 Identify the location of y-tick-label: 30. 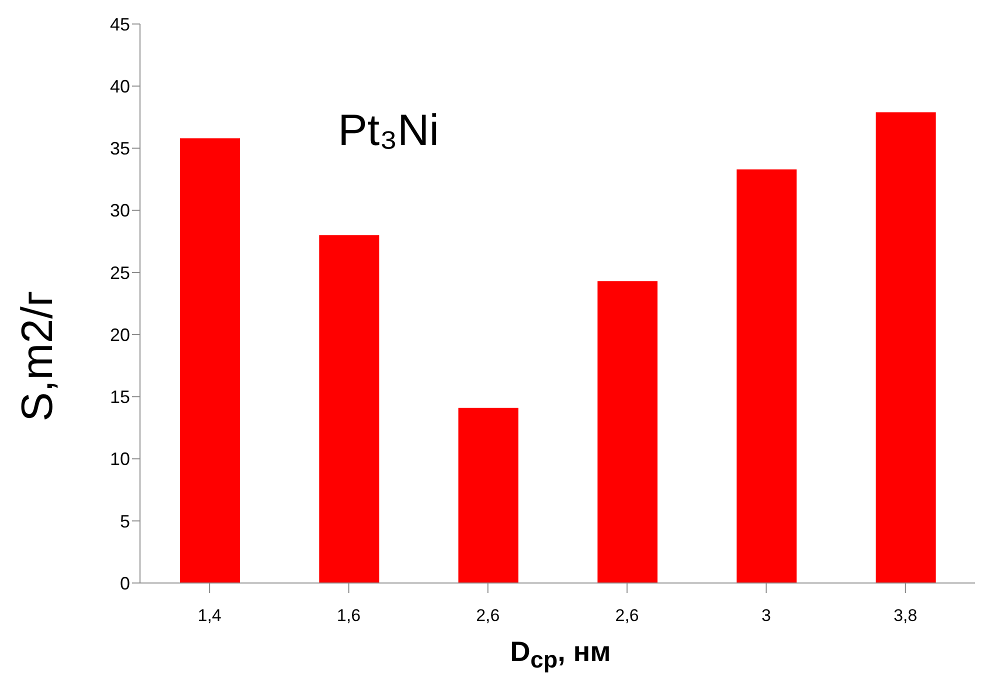
(120, 210).